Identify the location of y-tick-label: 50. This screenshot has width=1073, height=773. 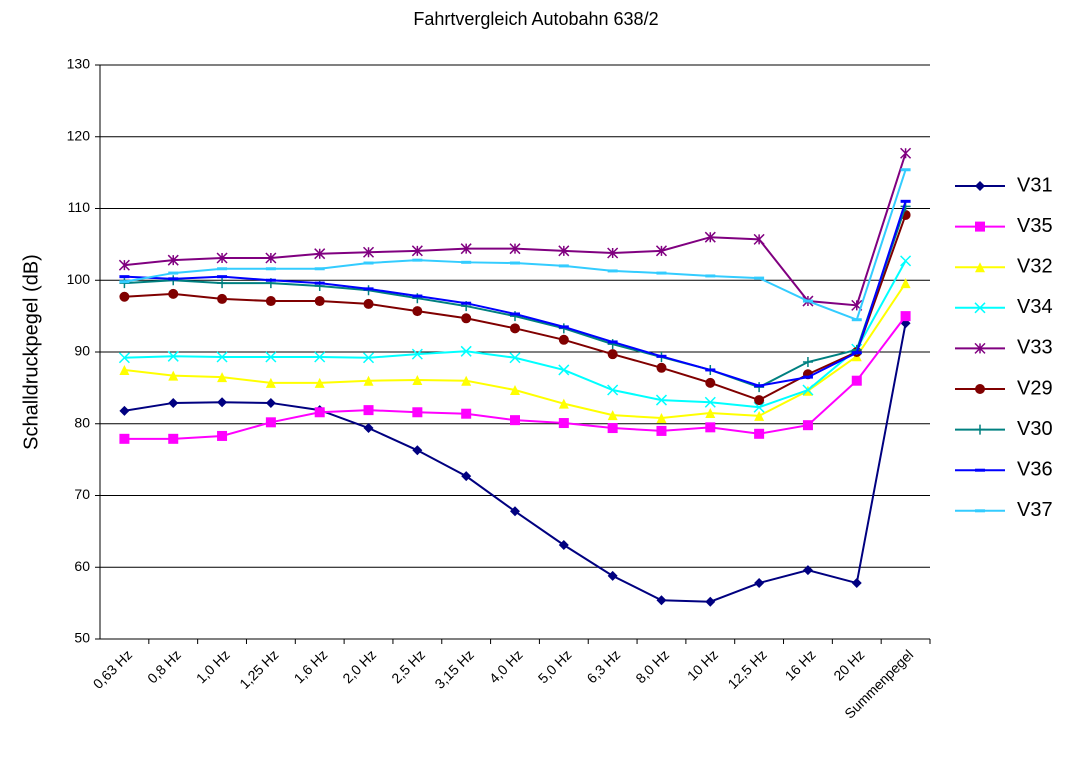
(82, 638).